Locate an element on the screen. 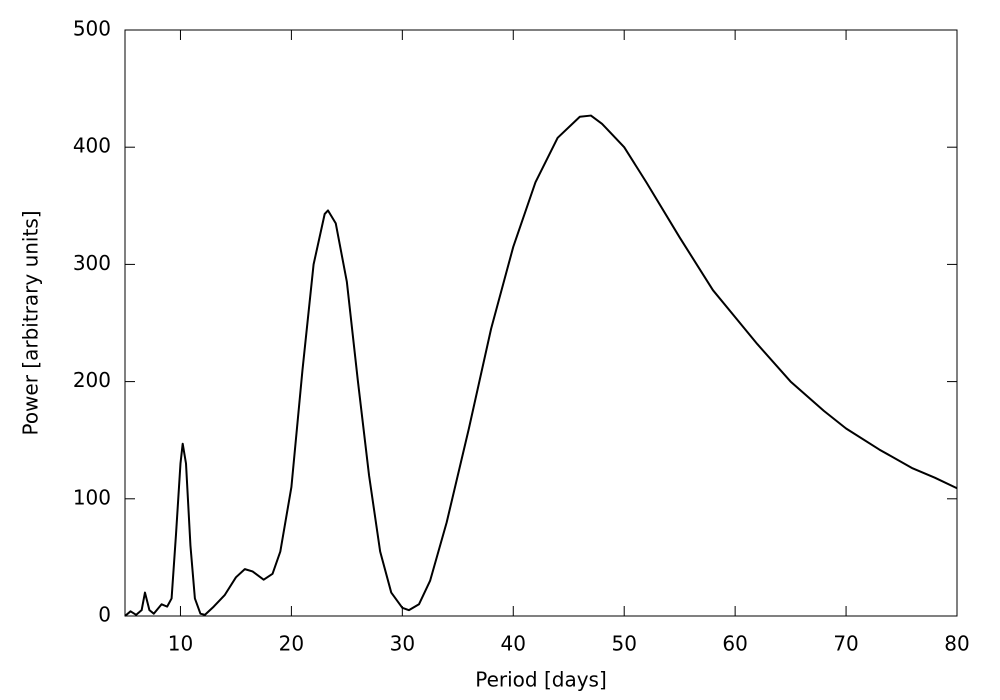 This screenshot has width=1000, height=700. y-tick-label: 300 is located at coordinates (92, 263).